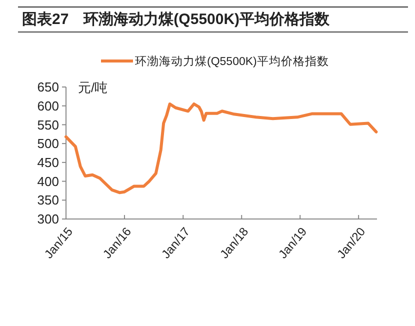 This screenshot has width=415, height=326. What do you see at coordinates (48, 200) in the screenshot?
I see `y-tick-label: 350` at bounding box center [48, 200].